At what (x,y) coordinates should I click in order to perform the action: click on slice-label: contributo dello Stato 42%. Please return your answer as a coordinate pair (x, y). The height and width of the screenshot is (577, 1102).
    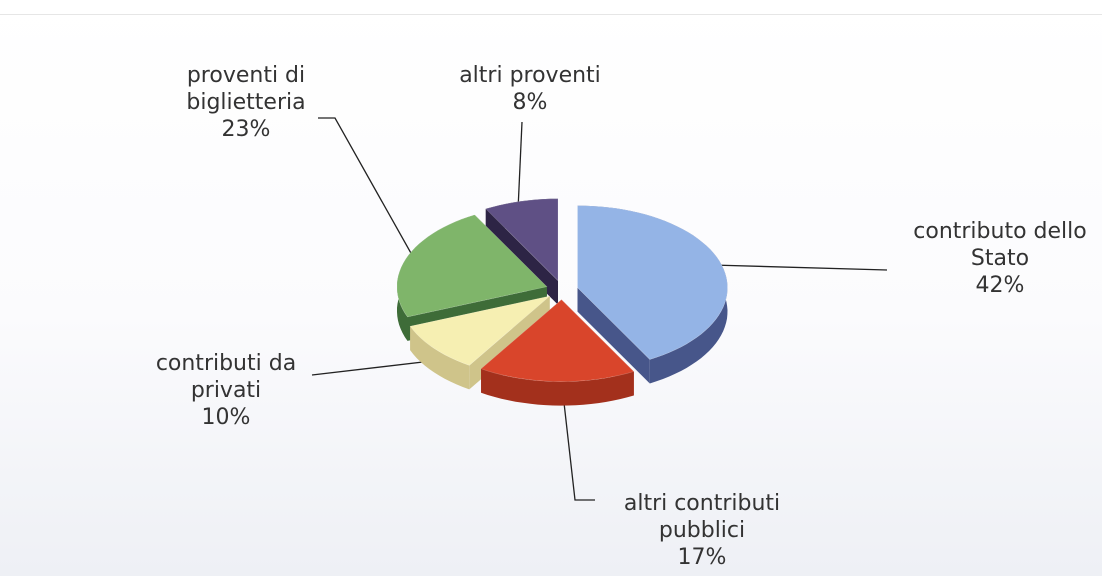
    Looking at the image, I should click on (996, 258).